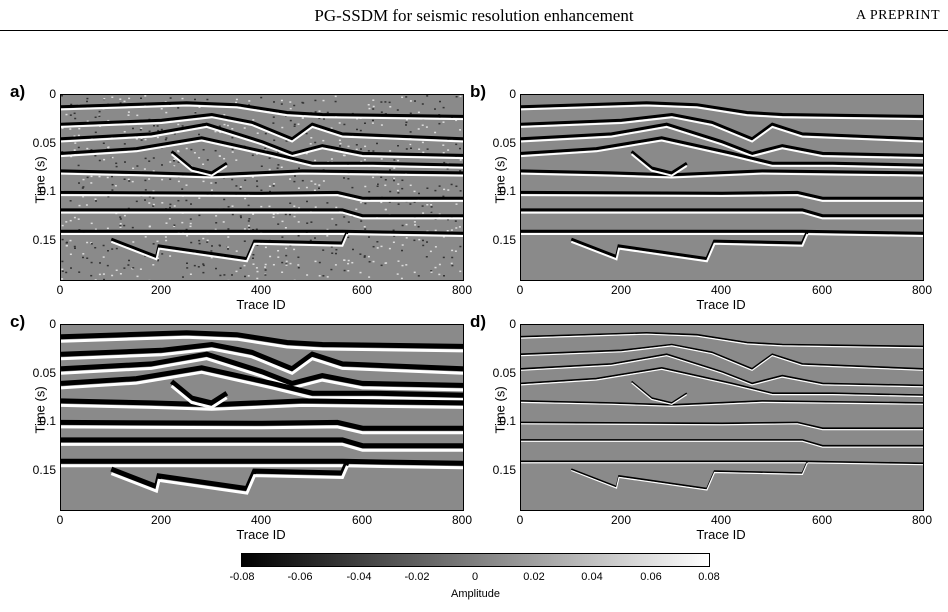 This screenshot has height=612, width=948. I want to click on colorbar-tick: 0.04, so click(592, 577).